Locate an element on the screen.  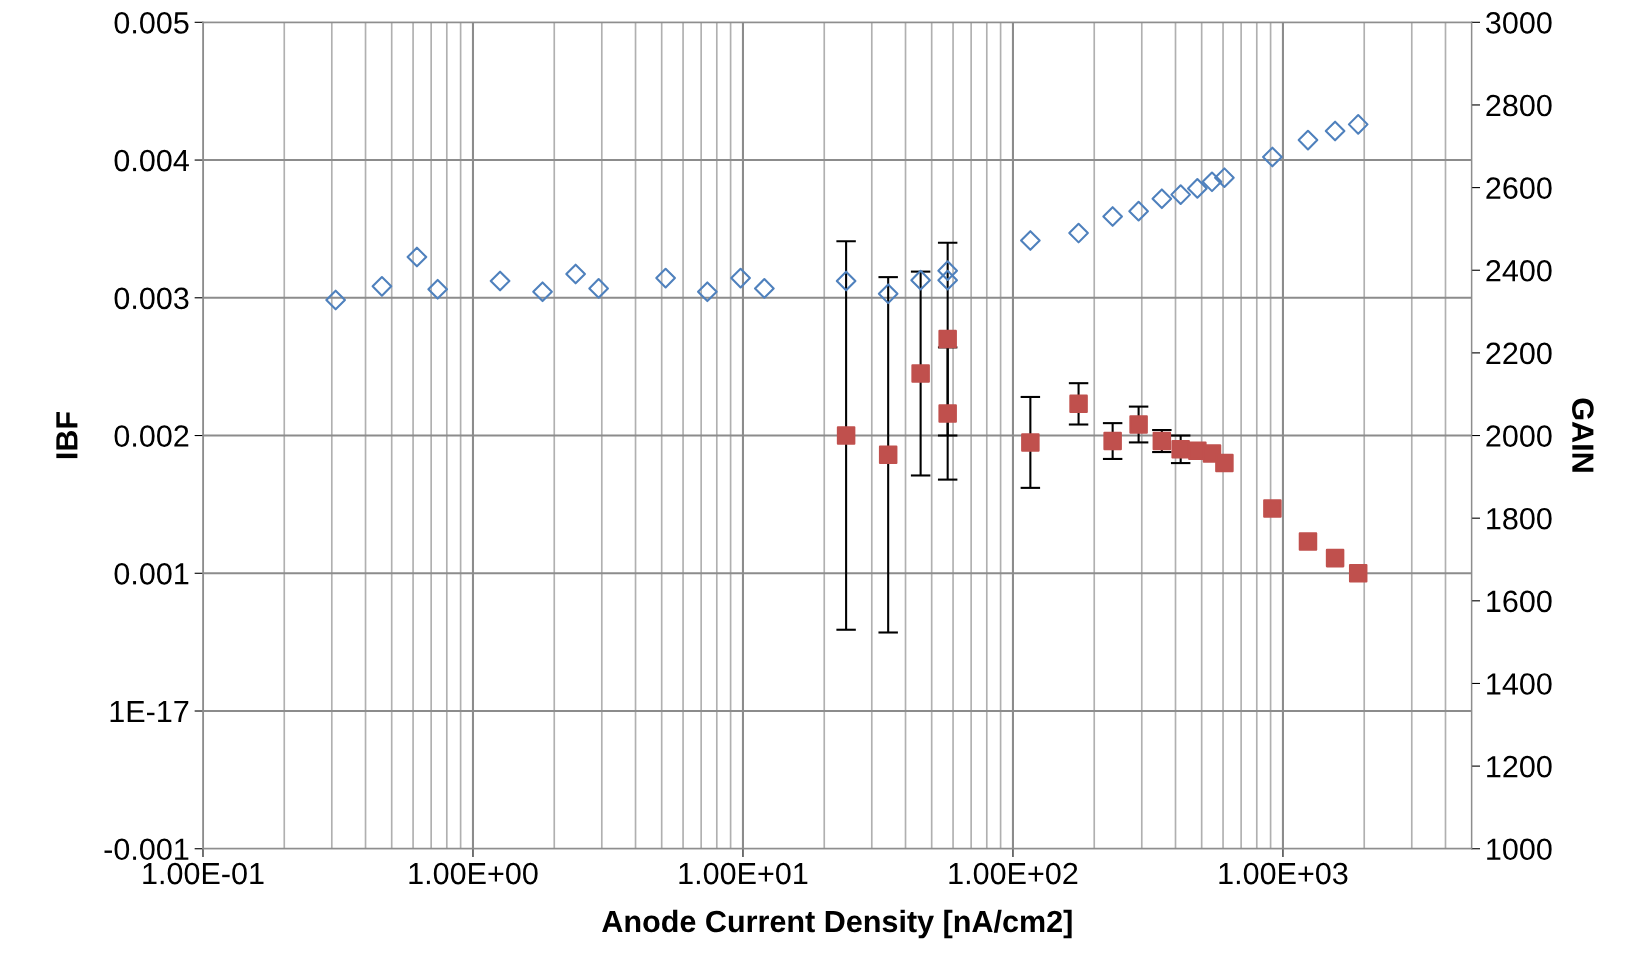
y2-tick-label: 3000 is located at coordinates (1519, 23).